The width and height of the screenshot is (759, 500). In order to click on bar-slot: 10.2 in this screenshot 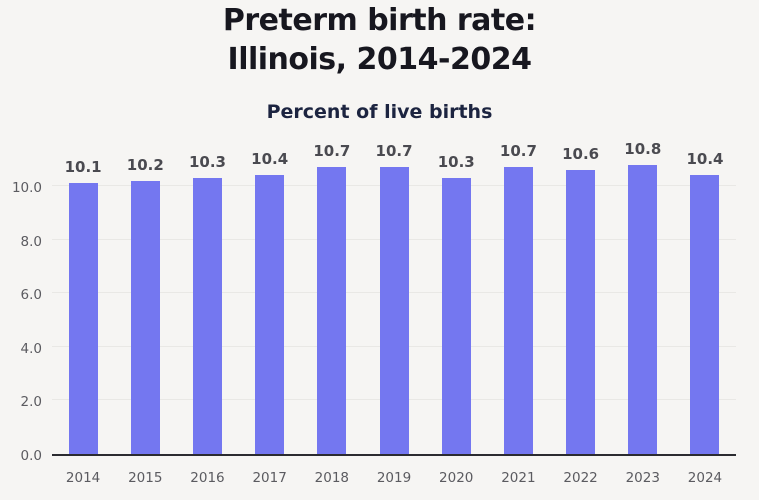, I will do `click(145, 302)`.